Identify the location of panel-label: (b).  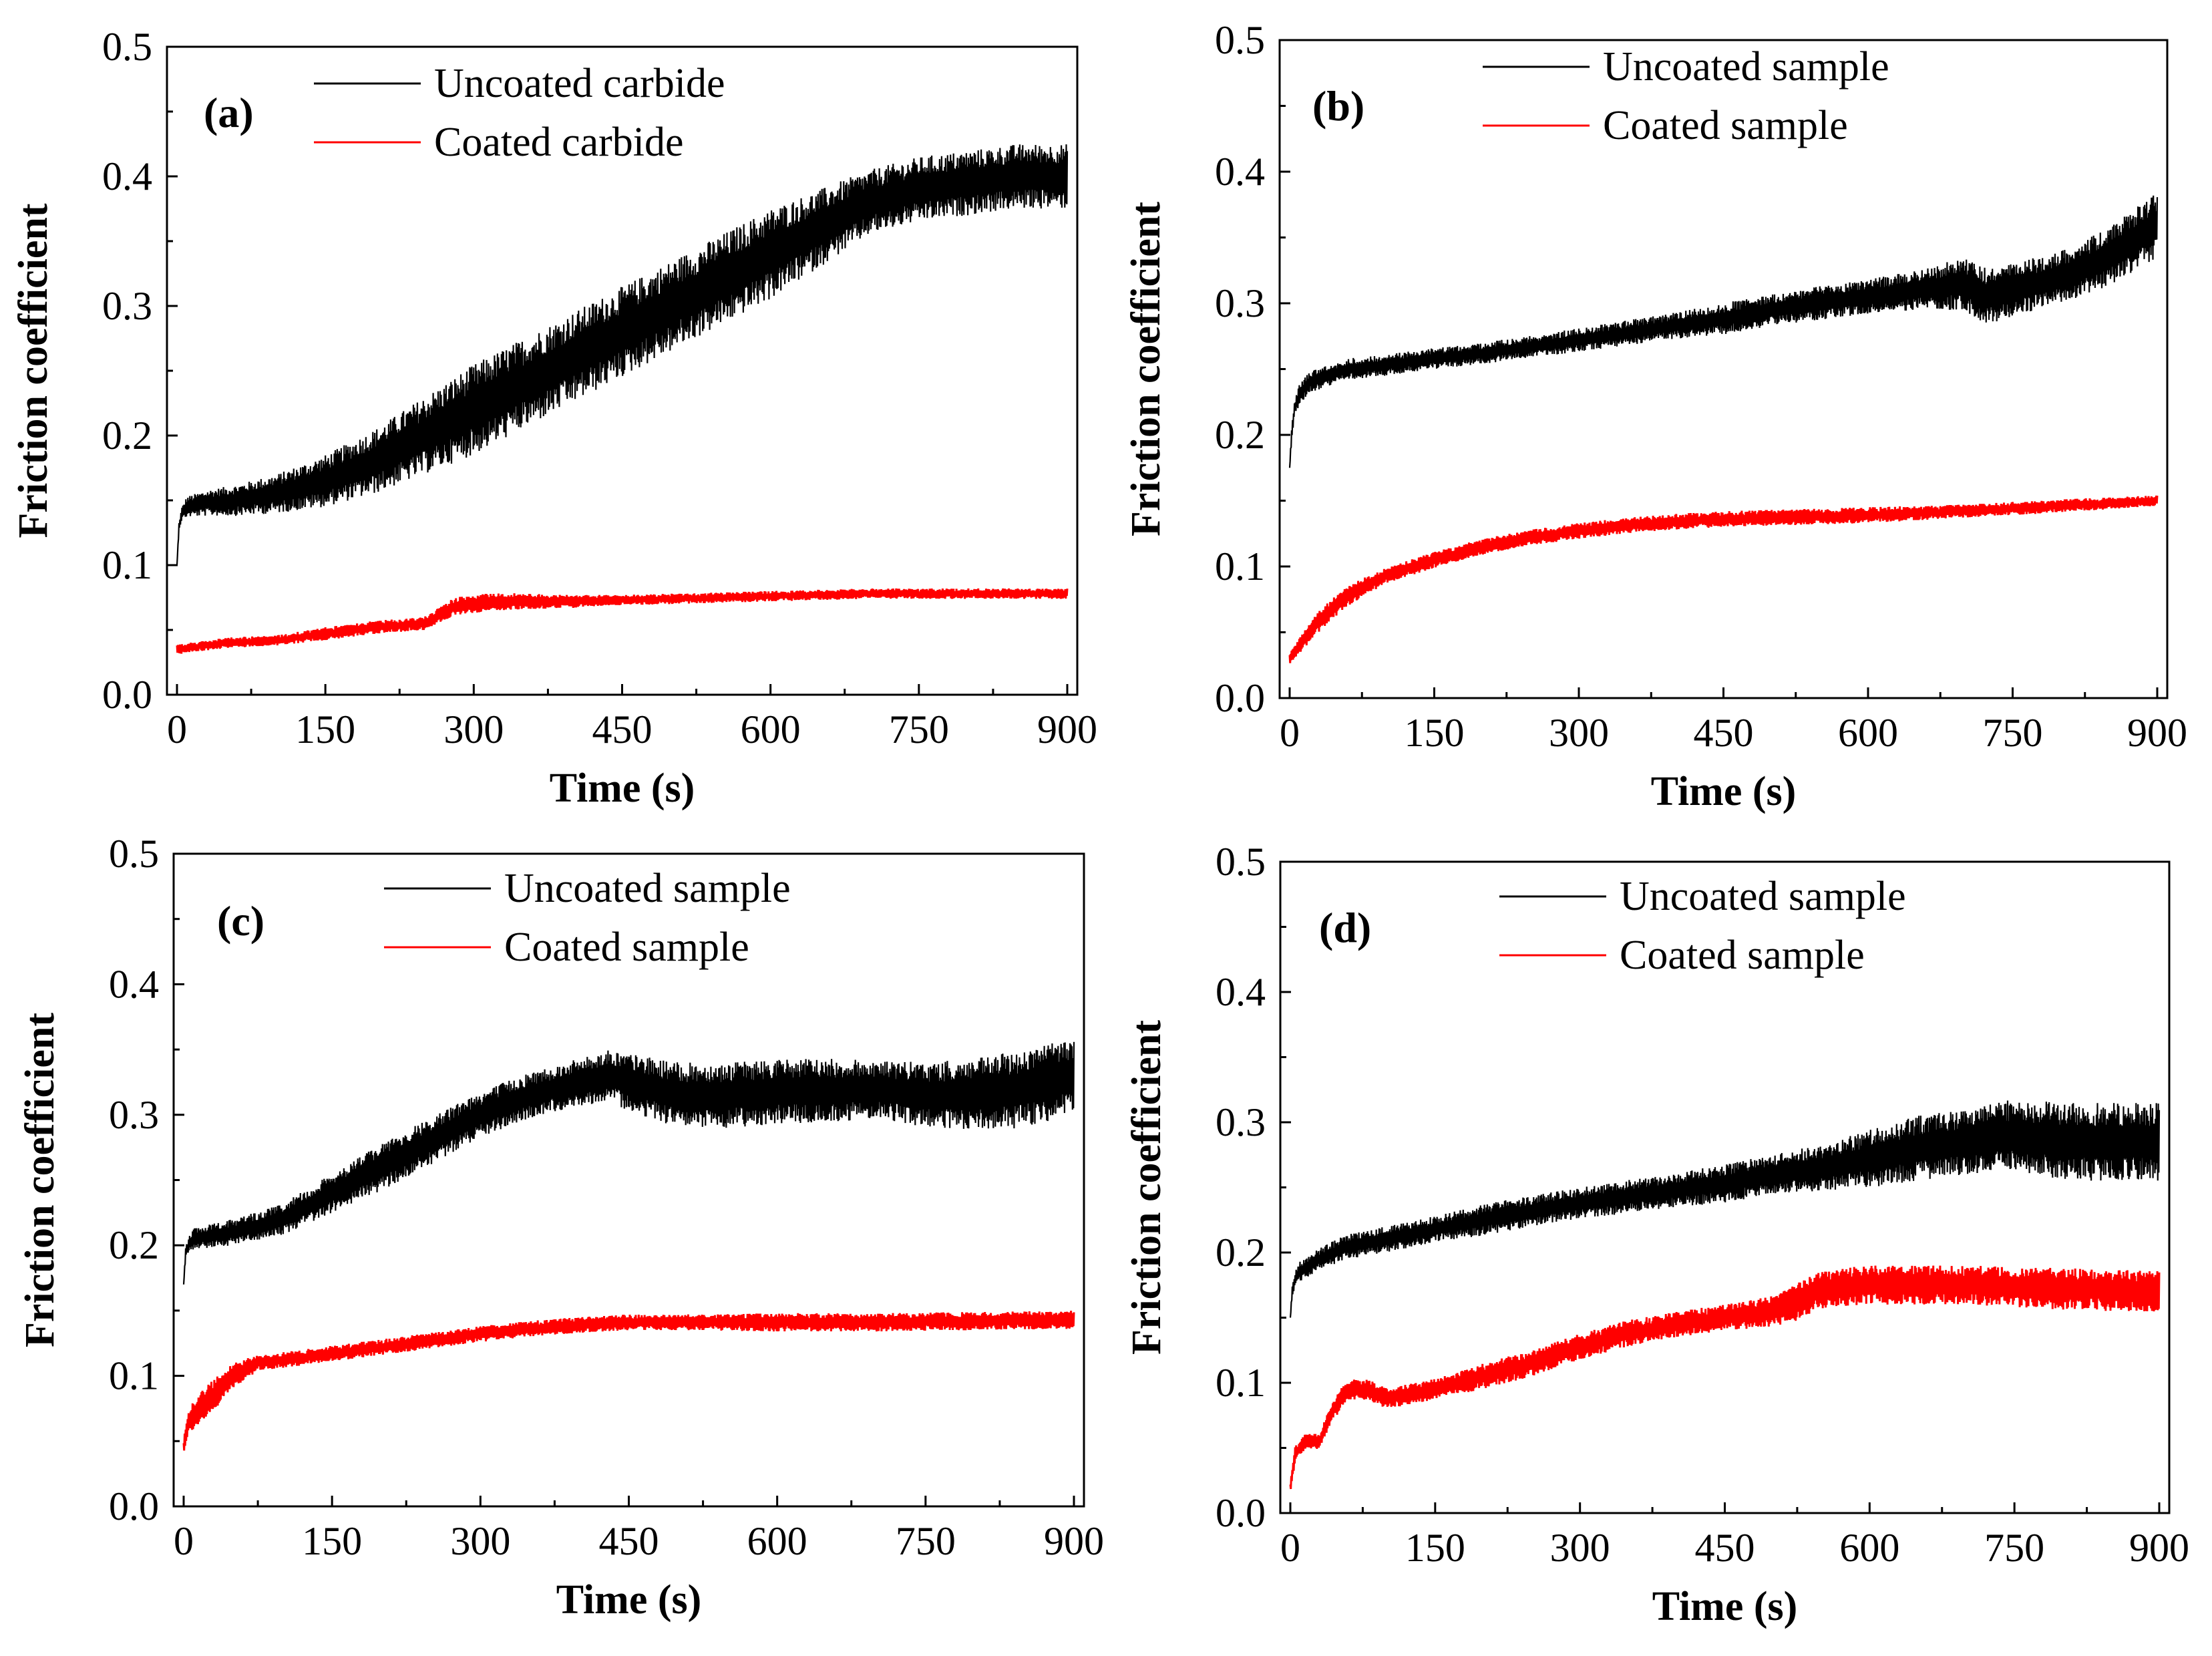
(1338, 106).